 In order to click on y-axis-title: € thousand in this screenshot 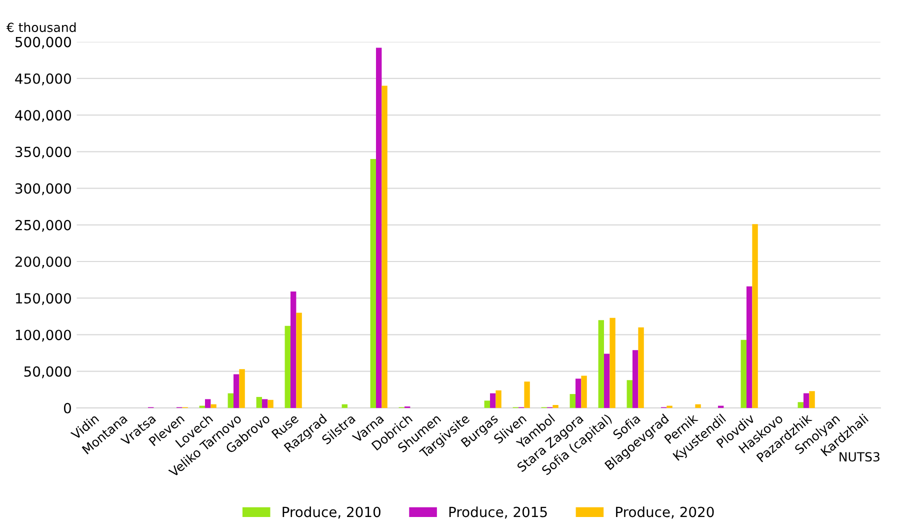, I will do `click(41, 27)`.